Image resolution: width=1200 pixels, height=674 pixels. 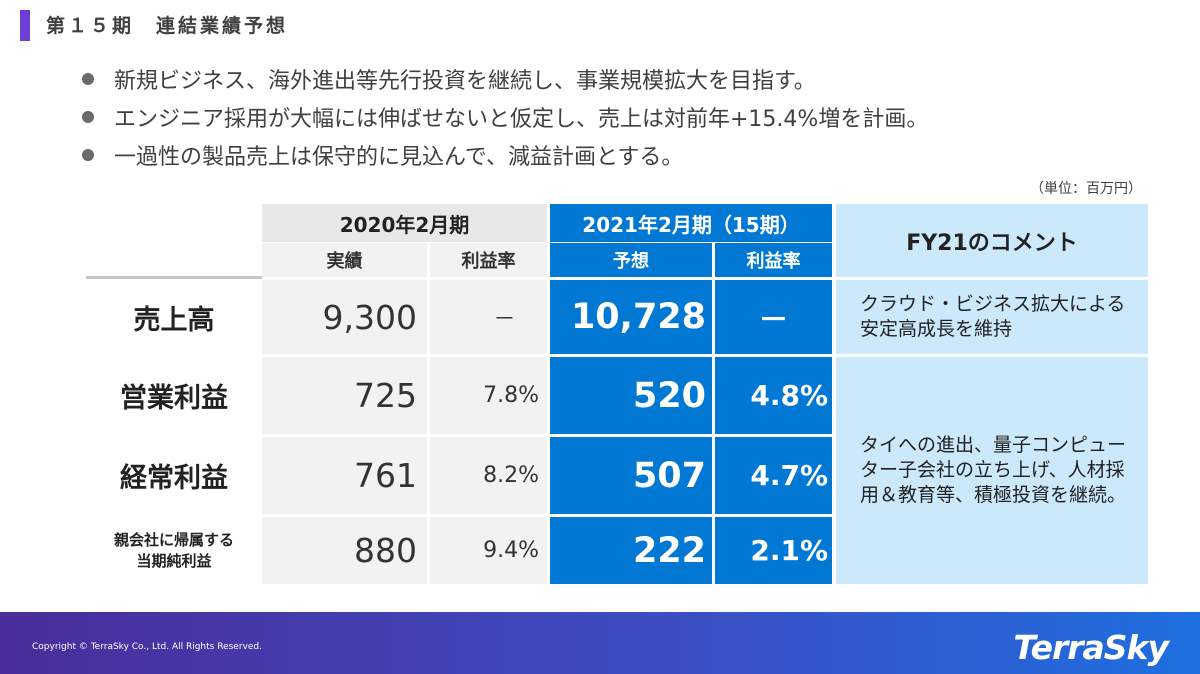 I want to click on net-income-forecast: 222, so click(x=631, y=550).